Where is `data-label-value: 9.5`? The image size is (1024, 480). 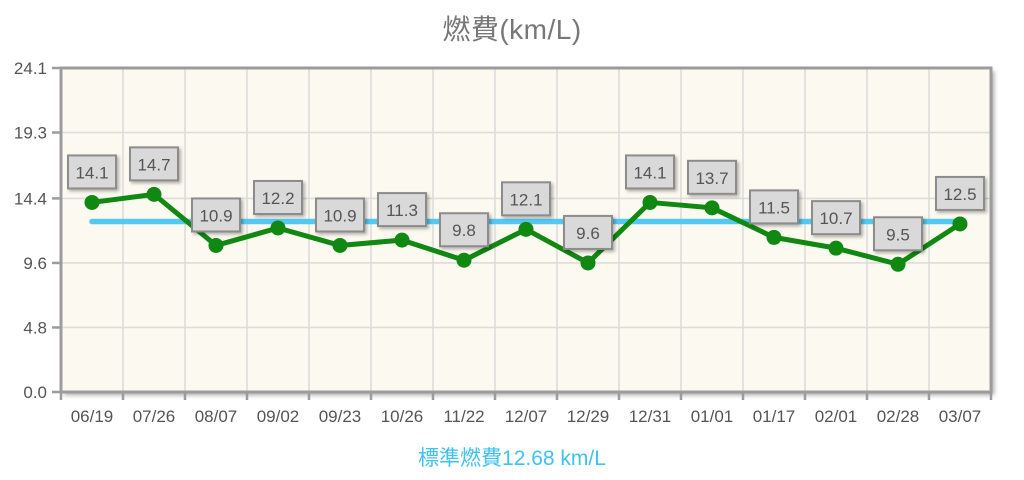 data-label-value: 9.5 is located at coordinates (898, 234).